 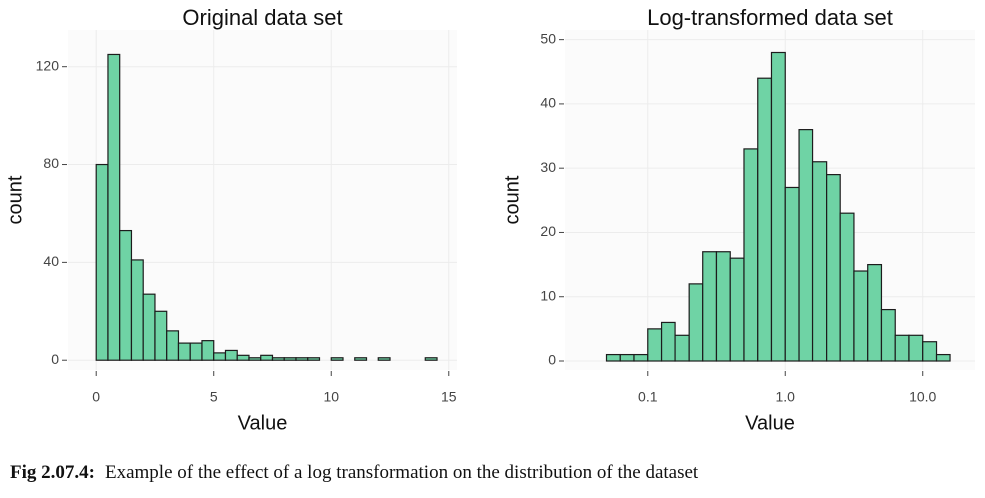 What do you see at coordinates (48, 65) in the screenshot?
I see `y-tick-label: 120` at bounding box center [48, 65].